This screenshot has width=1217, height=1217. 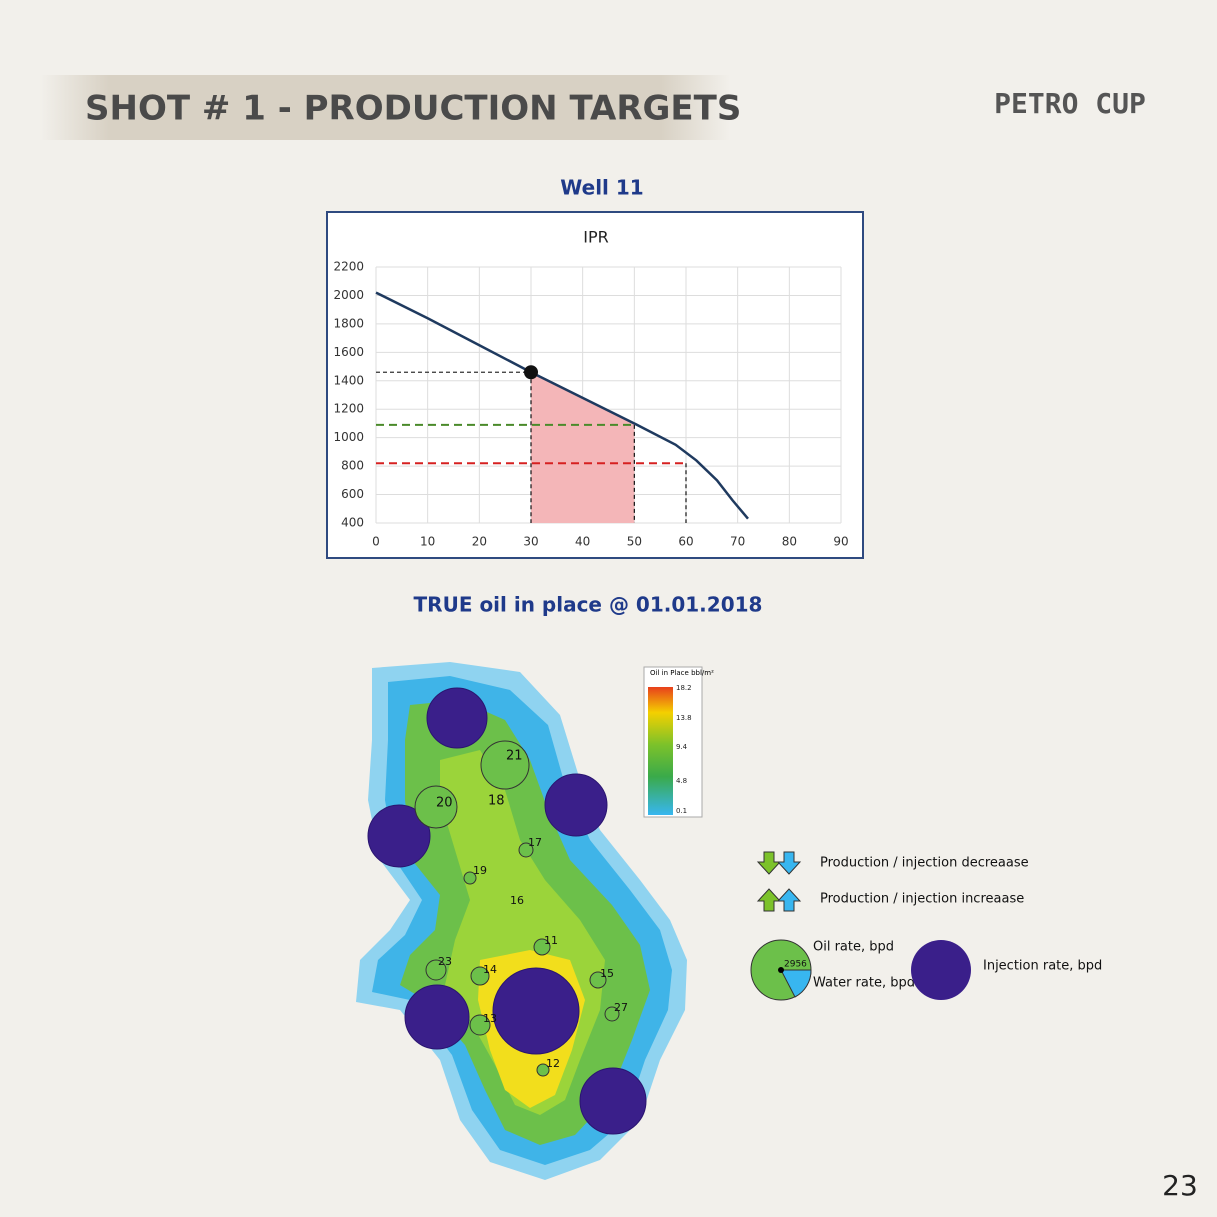 What do you see at coordinates (588, 605) in the screenshot?
I see `map-title: TRUE oil in place @ 01.01.2018` at bounding box center [588, 605].